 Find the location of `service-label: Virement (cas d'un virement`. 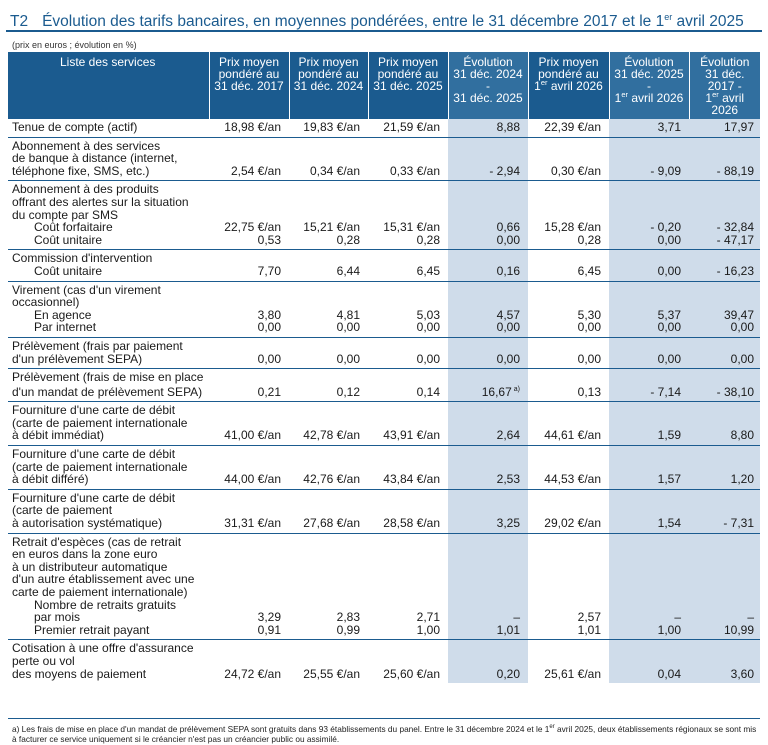

service-label: Virement (cas d'un virement is located at coordinates (108, 288).